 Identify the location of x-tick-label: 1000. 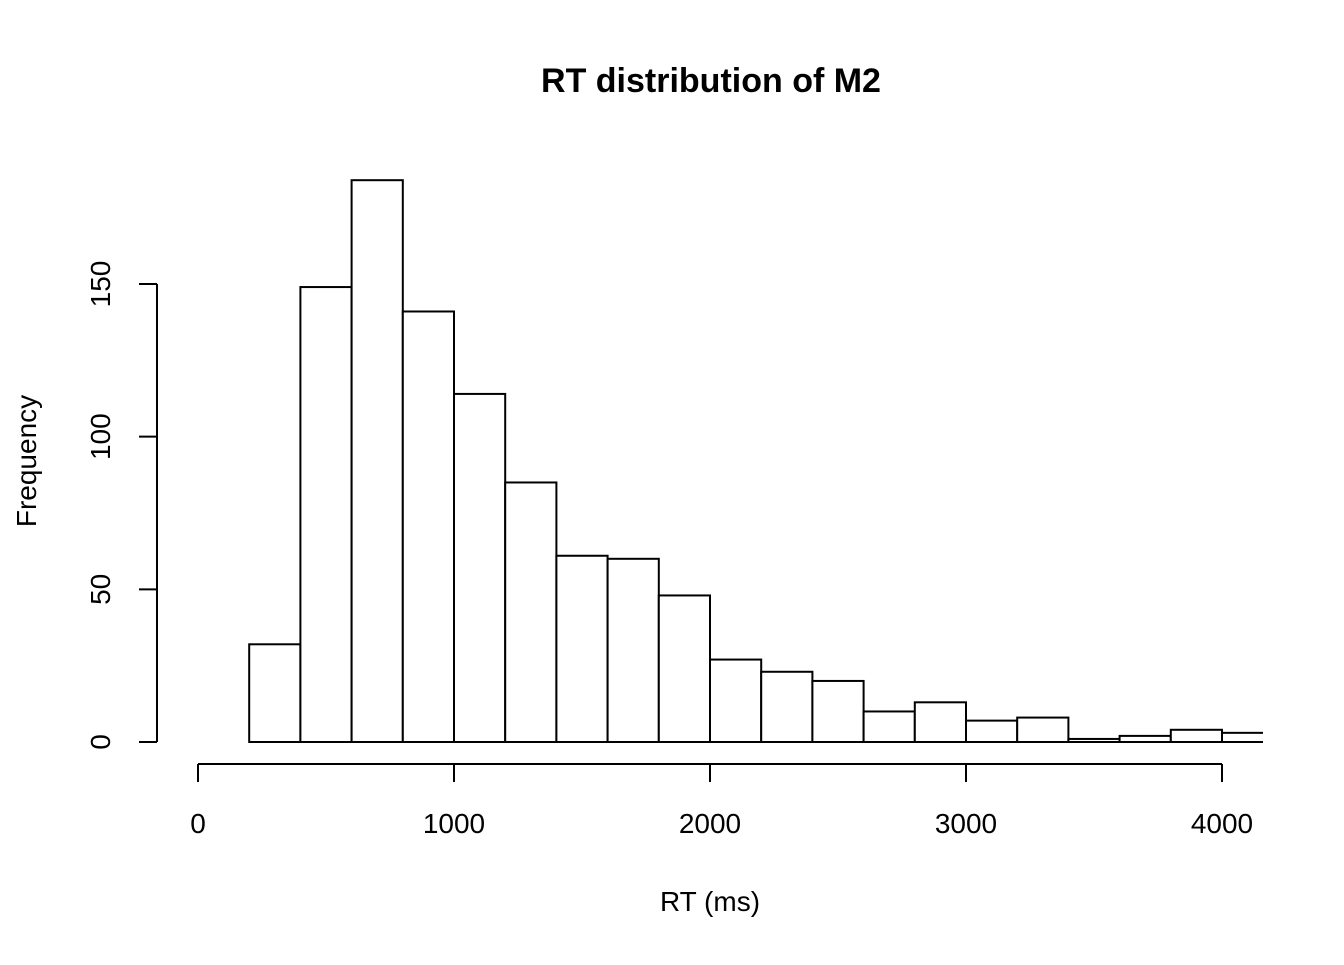
(454, 823).